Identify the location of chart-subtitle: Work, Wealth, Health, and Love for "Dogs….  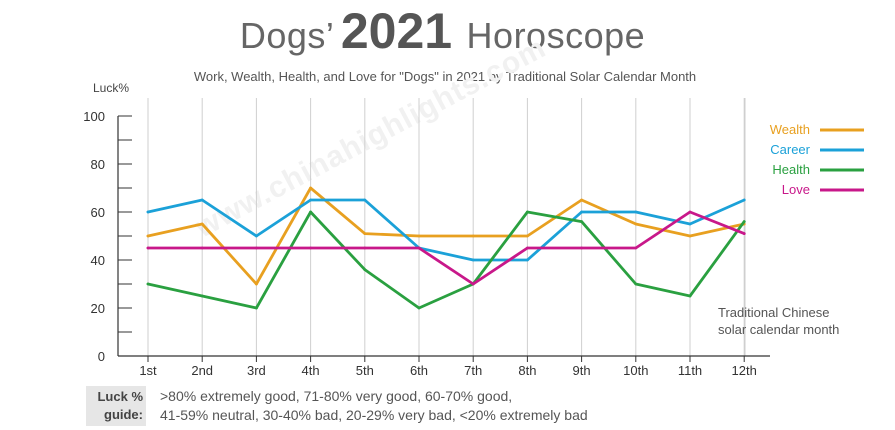
(445, 76).